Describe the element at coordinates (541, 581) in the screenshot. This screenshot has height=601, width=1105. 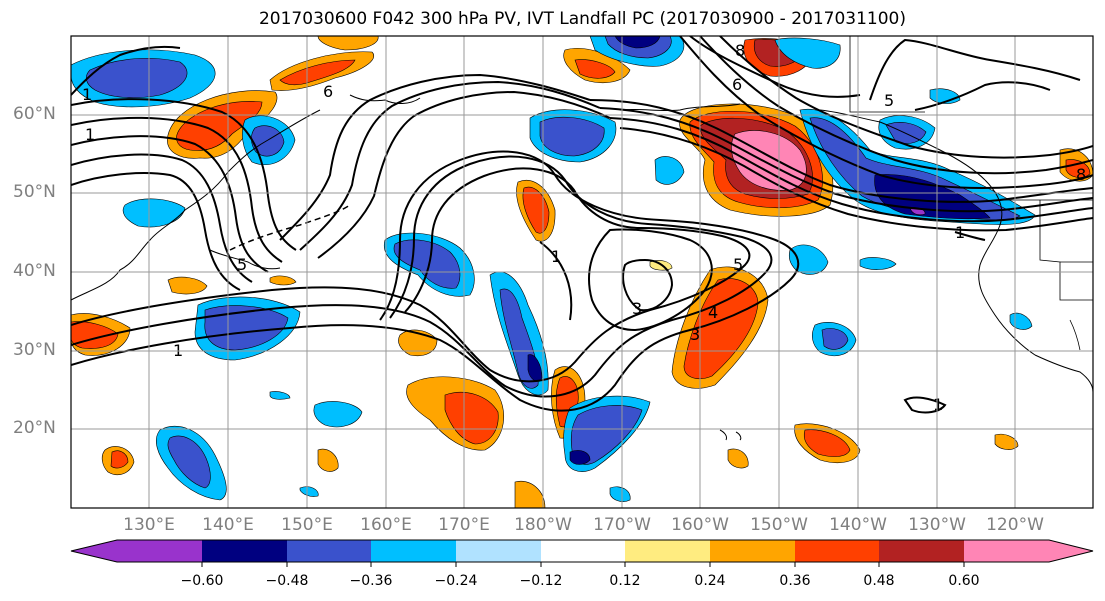
I see `colorbar-tick-label: −0.12` at that location.